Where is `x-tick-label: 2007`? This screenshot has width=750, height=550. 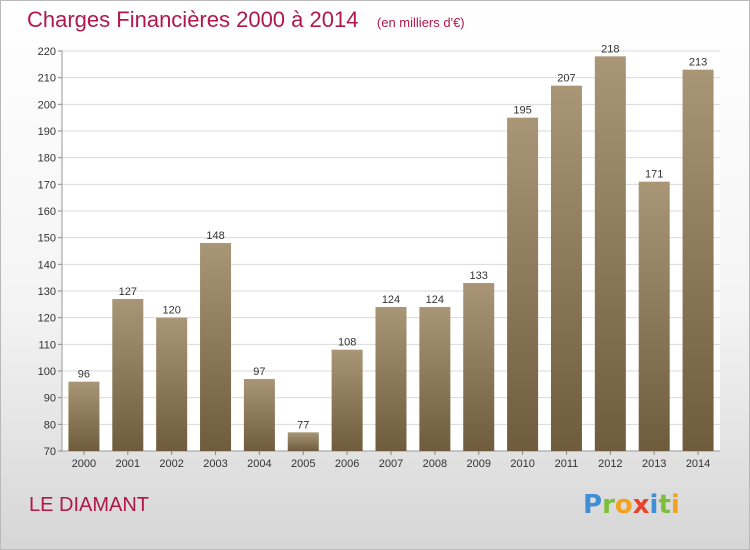 x-tick-label: 2007 is located at coordinates (391, 464).